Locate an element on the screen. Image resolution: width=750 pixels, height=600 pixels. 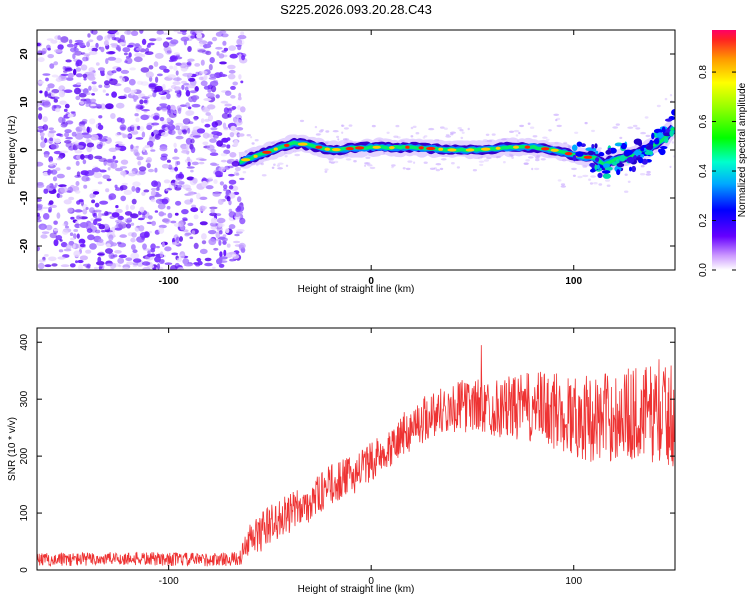
y-tick-label: 100 is located at coordinates (24, 512).